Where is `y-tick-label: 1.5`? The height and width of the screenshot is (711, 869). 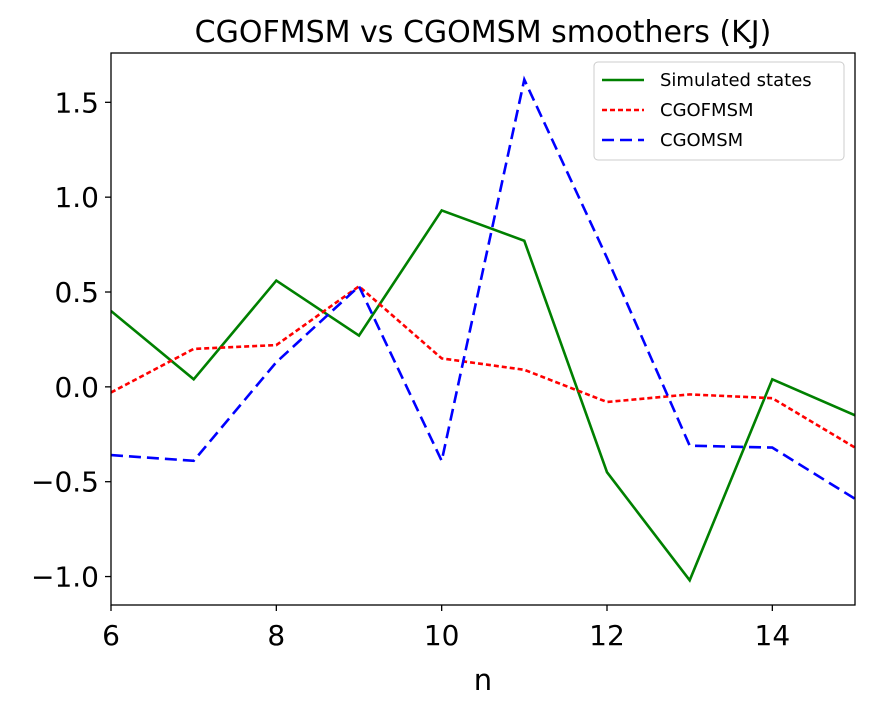 y-tick-label: 1.5 is located at coordinates (76, 102).